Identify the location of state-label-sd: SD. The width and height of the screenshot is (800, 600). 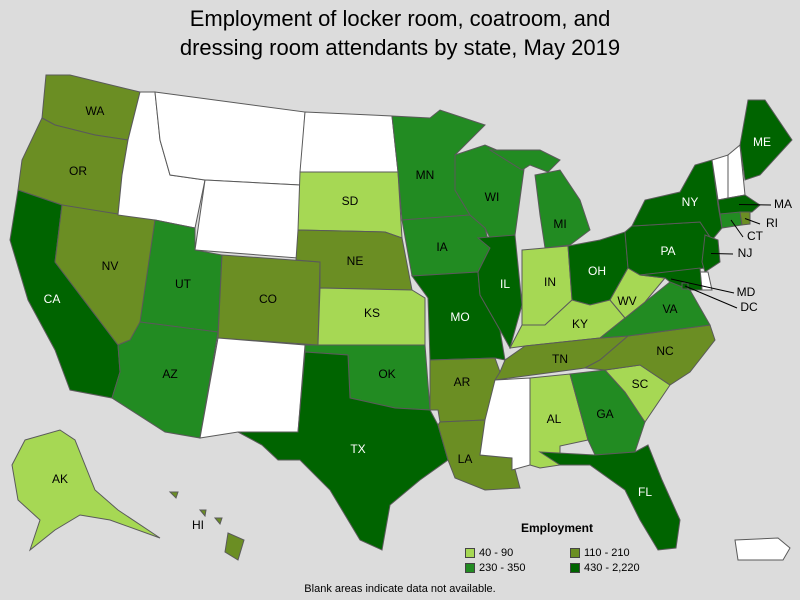
(350, 201).